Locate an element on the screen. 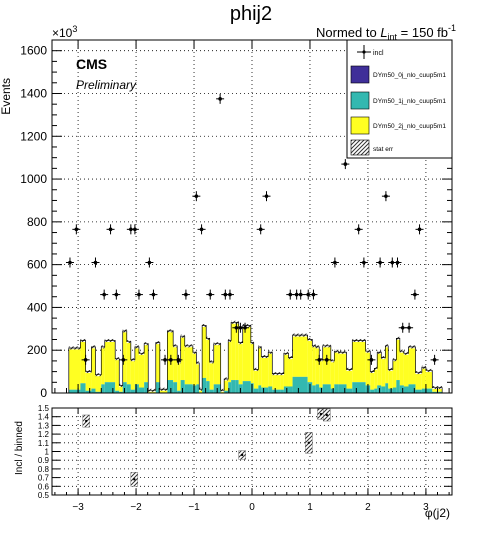 The width and height of the screenshot is (502, 536). ratio-y-tick-label: 1 is located at coordinates (47, 452).